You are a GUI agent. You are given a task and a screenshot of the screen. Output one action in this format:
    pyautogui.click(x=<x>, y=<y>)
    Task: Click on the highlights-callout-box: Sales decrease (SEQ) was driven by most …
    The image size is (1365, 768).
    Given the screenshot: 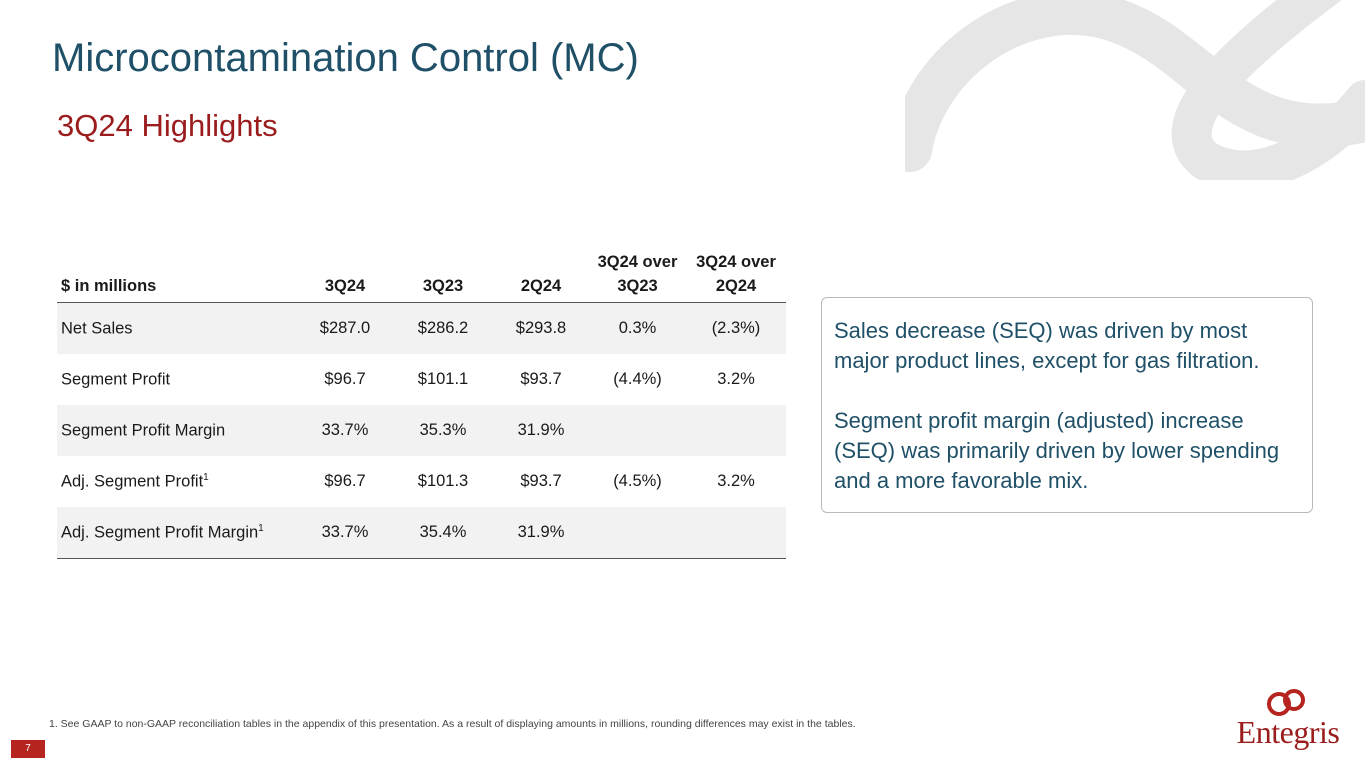 What is the action you would take?
    pyautogui.click(x=1067, y=405)
    